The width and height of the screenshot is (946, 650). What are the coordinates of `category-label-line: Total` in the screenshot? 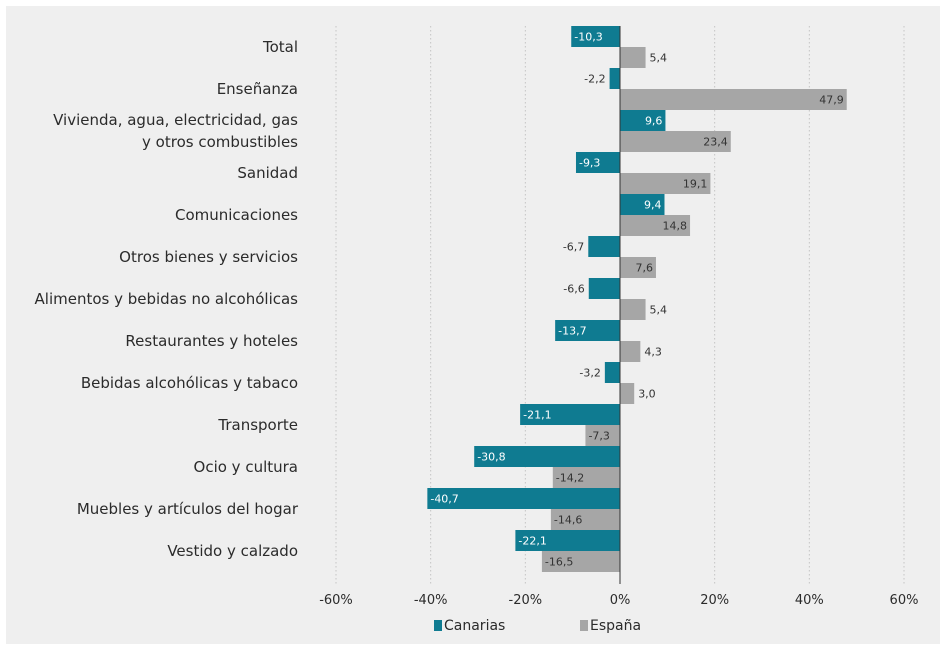 It's located at (280, 47).